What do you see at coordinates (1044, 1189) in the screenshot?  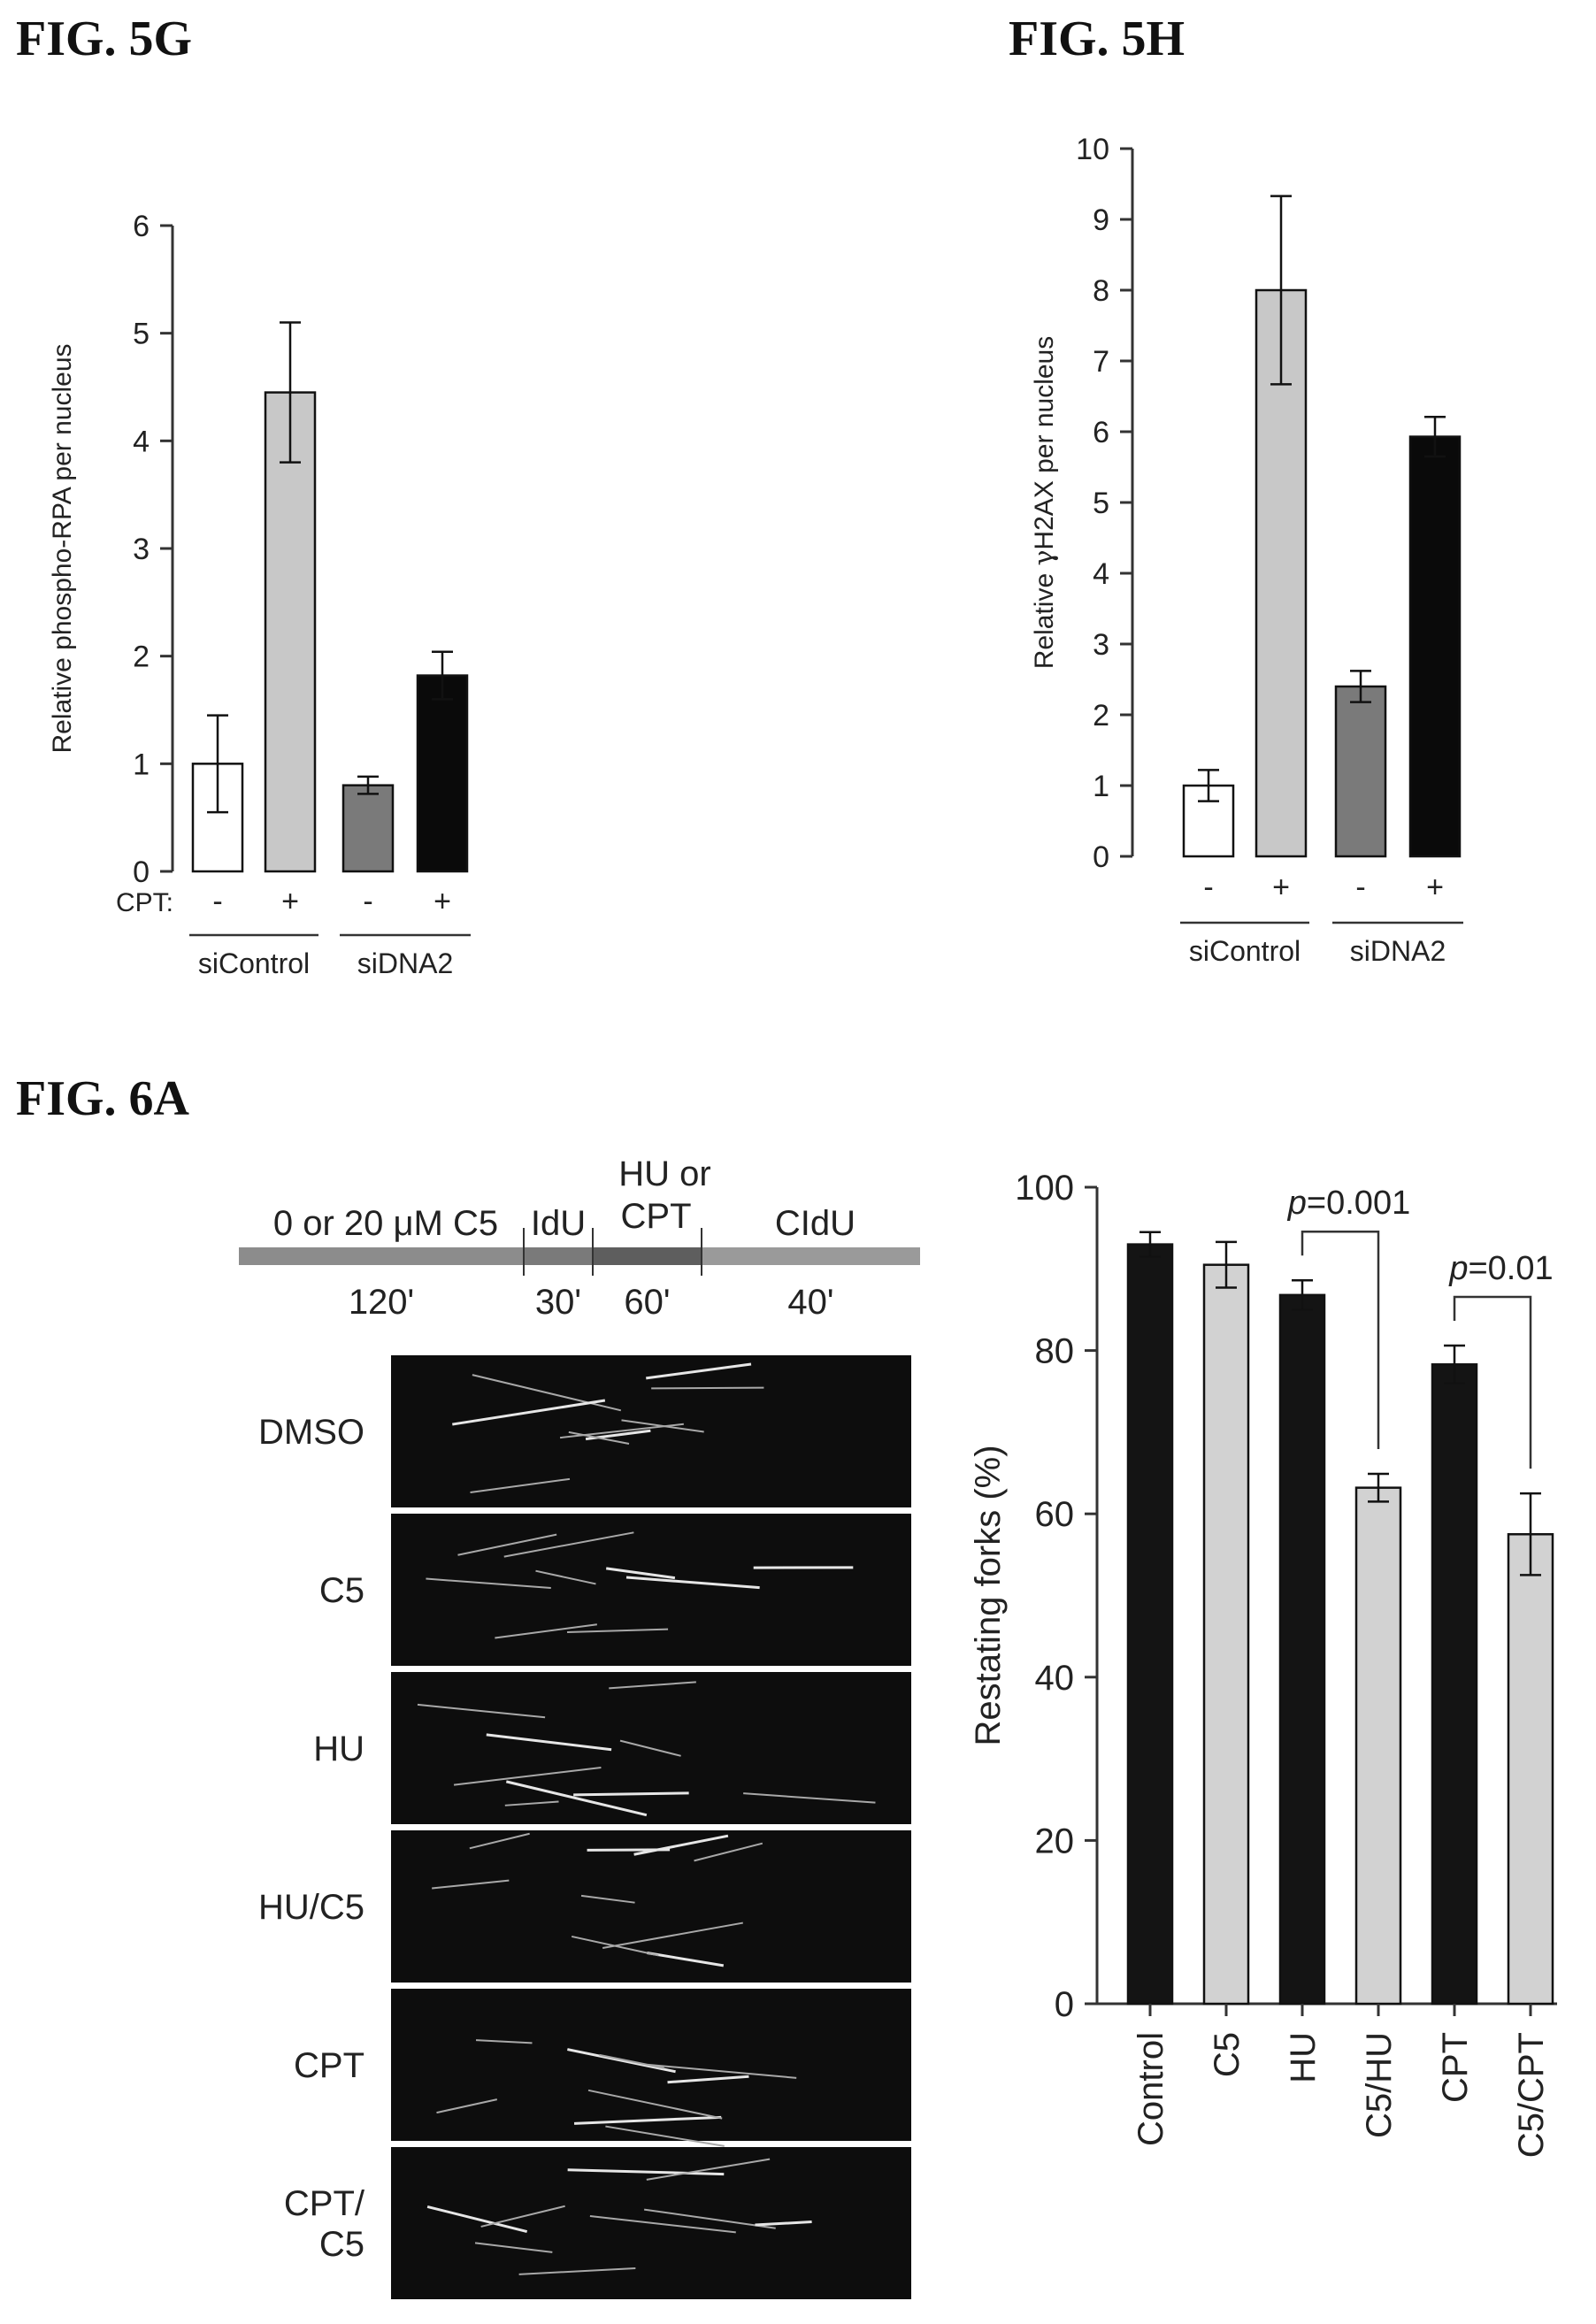 I see `y-tick-label: 100` at bounding box center [1044, 1189].